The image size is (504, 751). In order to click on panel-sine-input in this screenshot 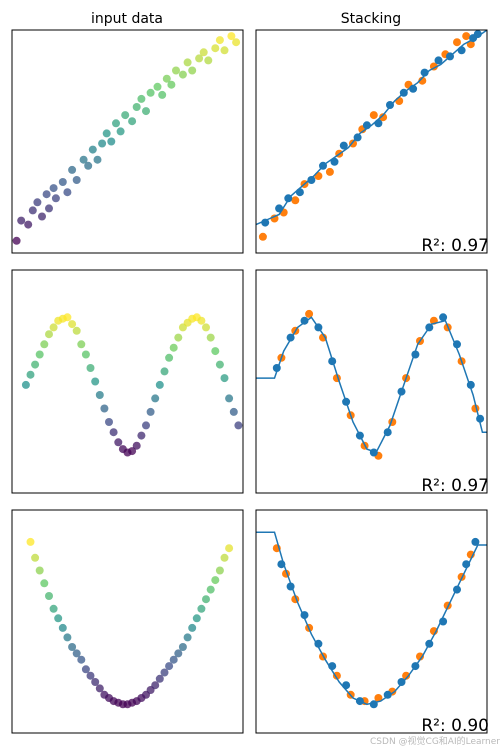, I will do `click(127, 381)`.